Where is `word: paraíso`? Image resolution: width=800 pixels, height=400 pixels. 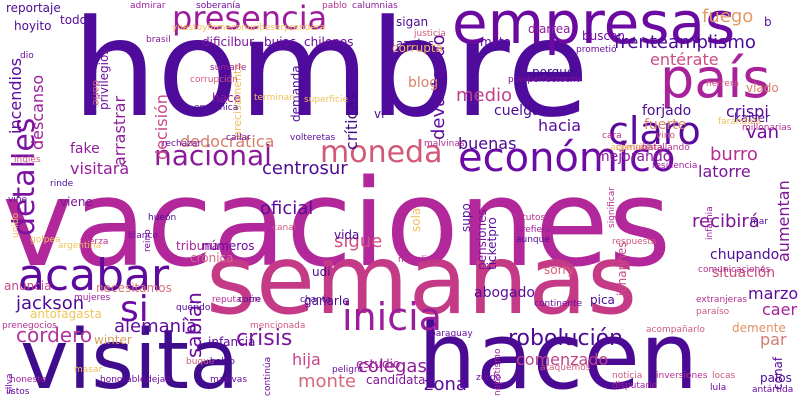 word: paraíso is located at coordinates (713, 312).